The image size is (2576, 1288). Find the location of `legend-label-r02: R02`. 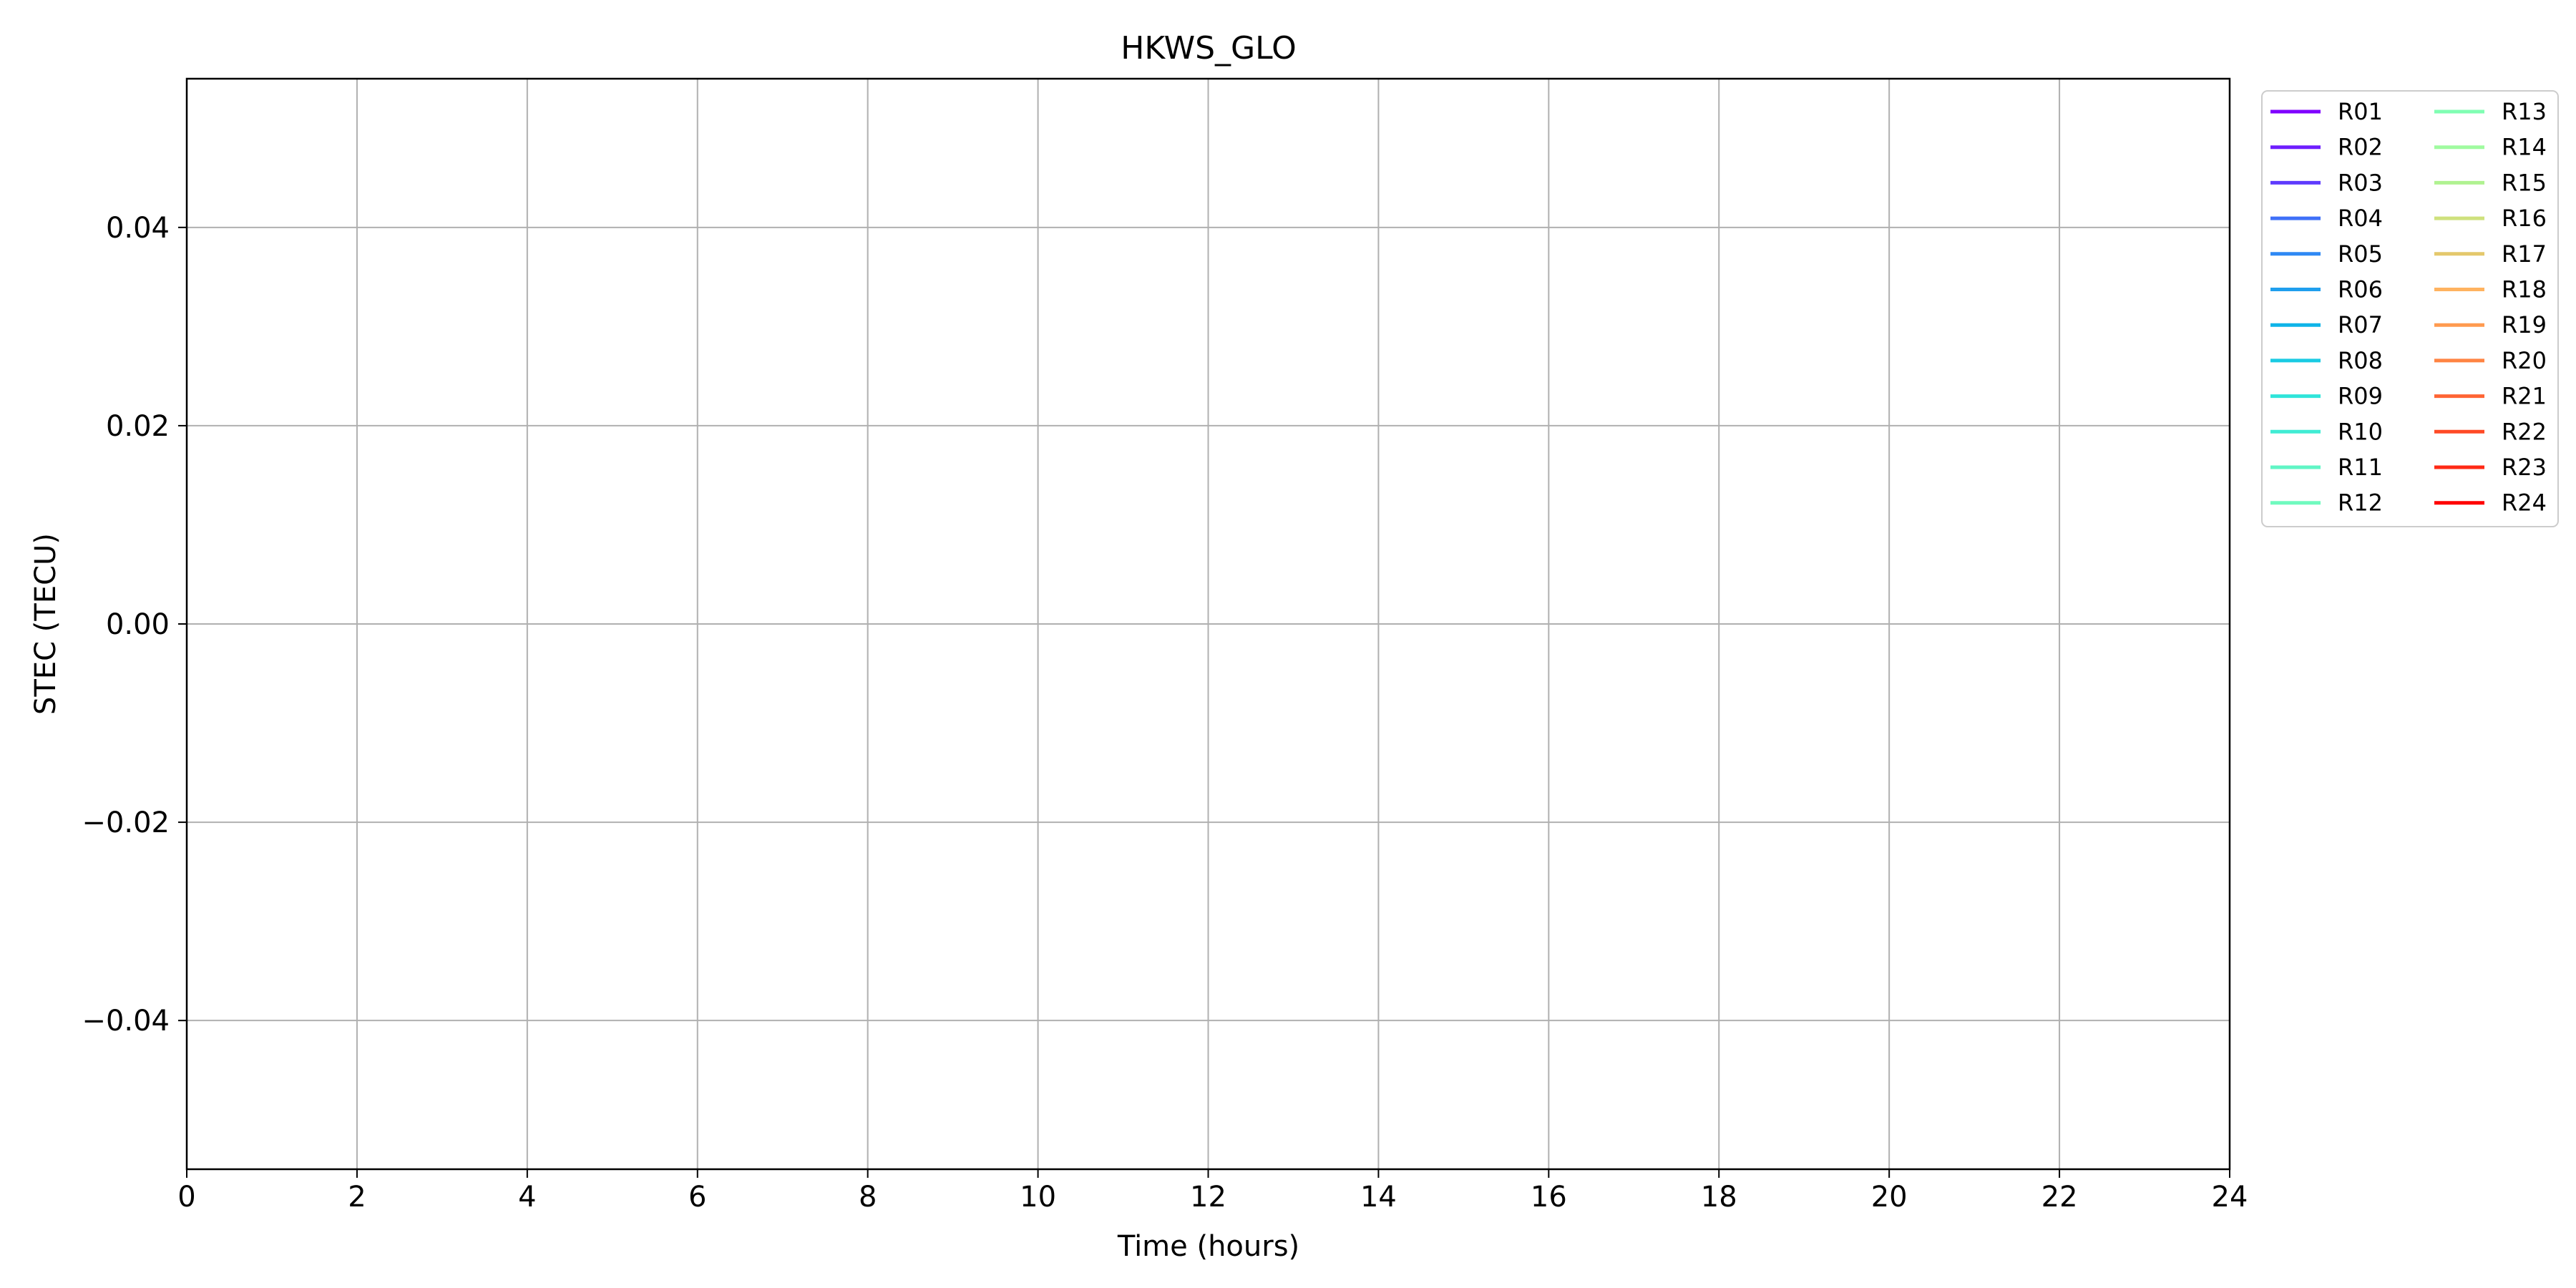

legend-label-r02: R02 is located at coordinates (2360, 147).